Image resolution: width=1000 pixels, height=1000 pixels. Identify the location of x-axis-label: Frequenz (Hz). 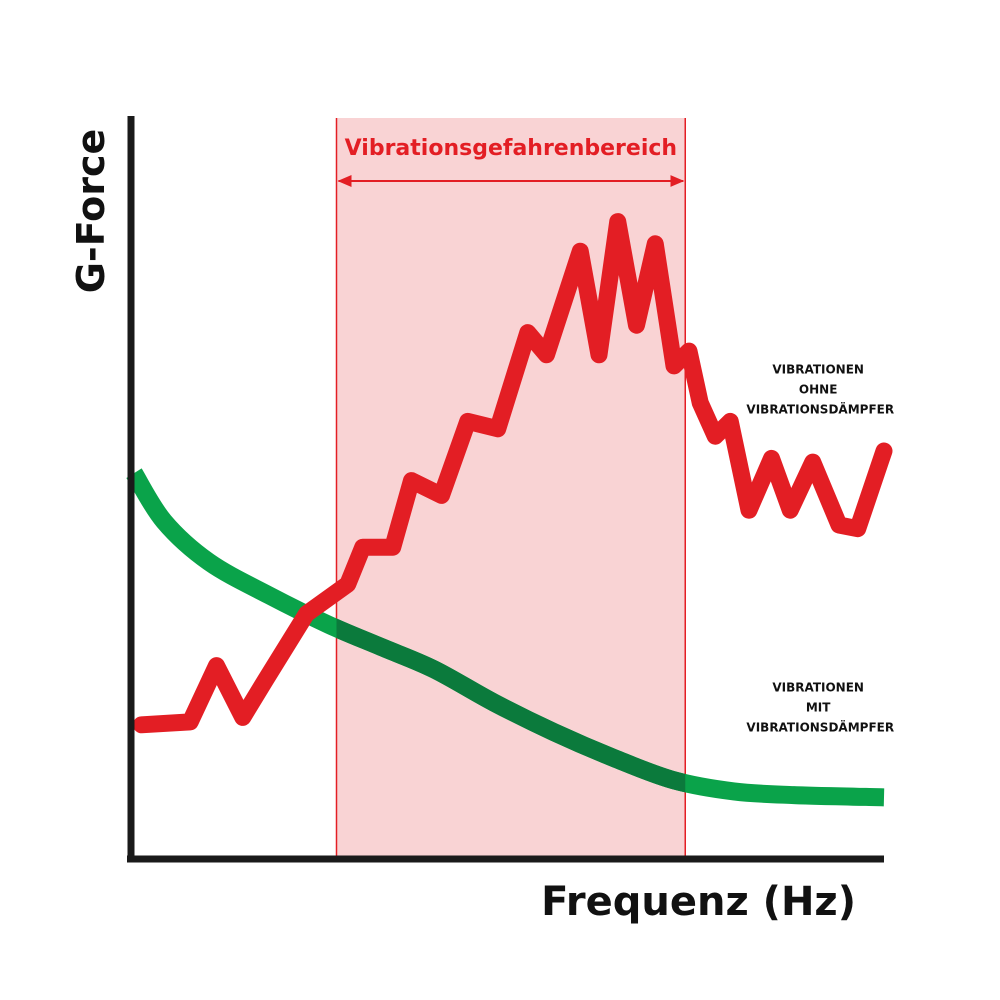
(698, 902).